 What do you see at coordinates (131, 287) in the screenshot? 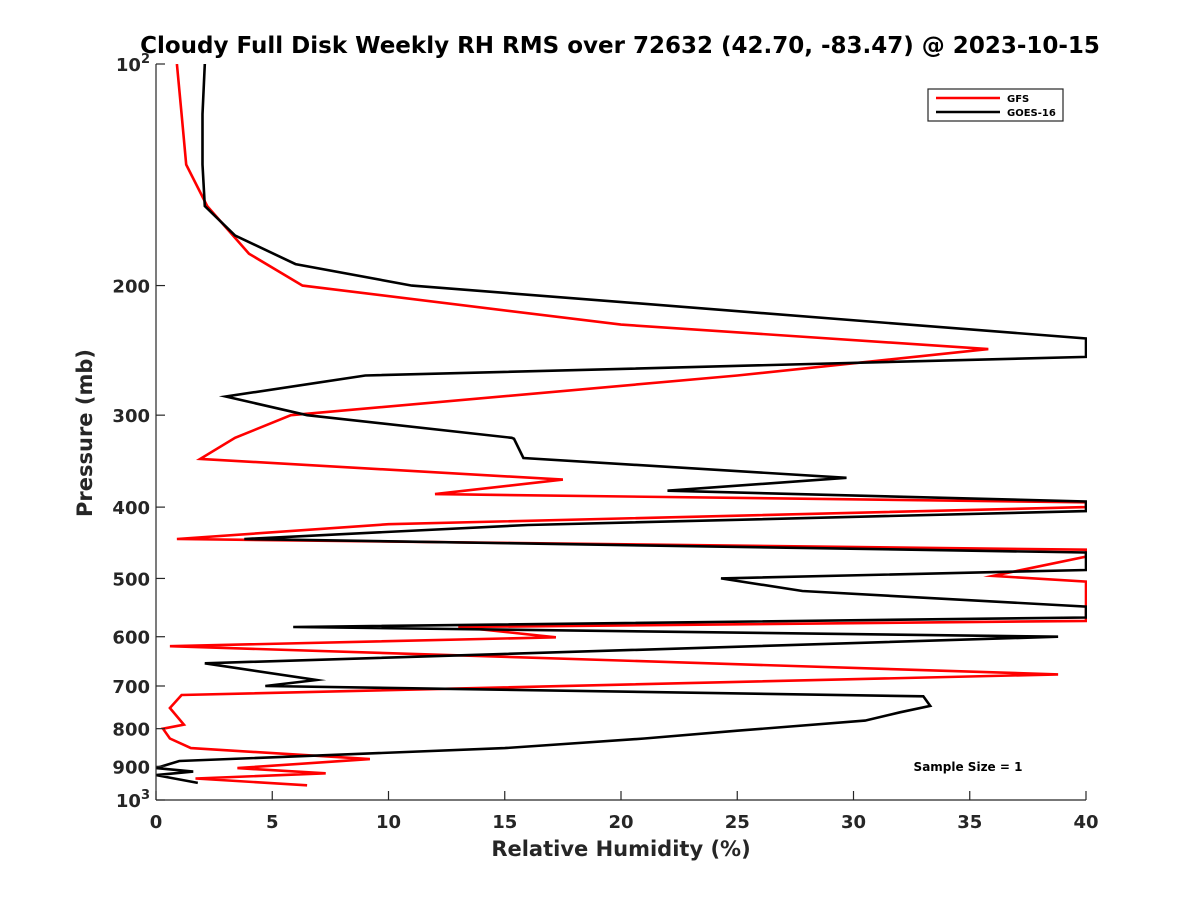
I see `y-tick-label: 200` at bounding box center [131, 287].